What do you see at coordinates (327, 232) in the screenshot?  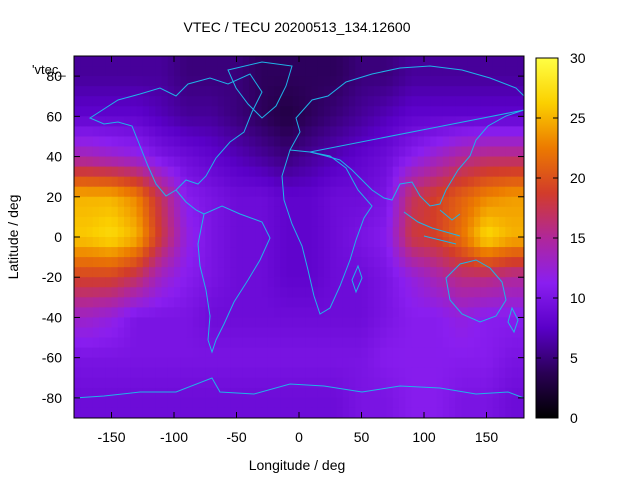 I see `coastline-africa` at bounding box center [327, 232].